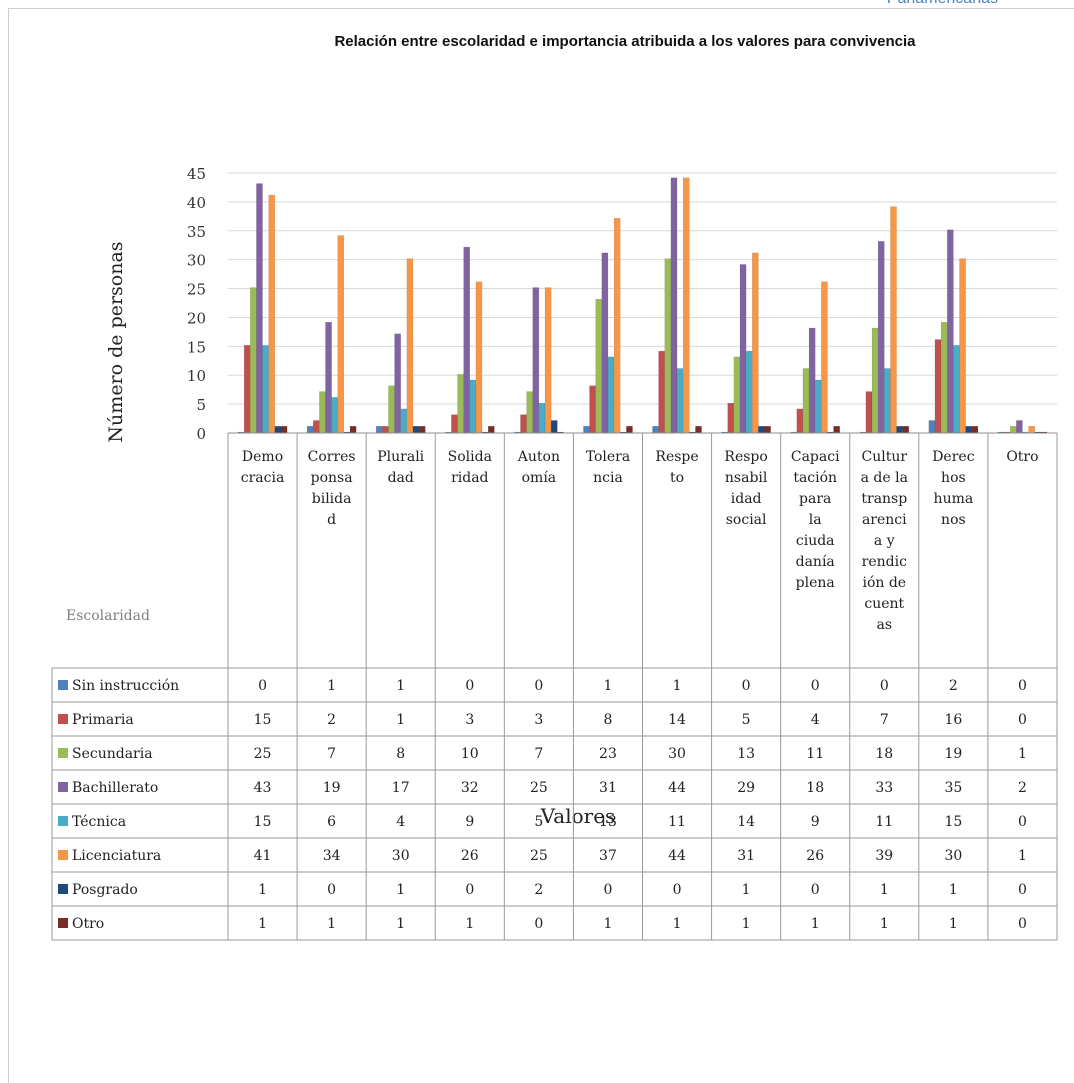 Image resolution: width=1074 pixels, height=1083 pixels. Describe the element at coordinates (263, 856) in the screenshot. I see `table-cell: 41` at that location.